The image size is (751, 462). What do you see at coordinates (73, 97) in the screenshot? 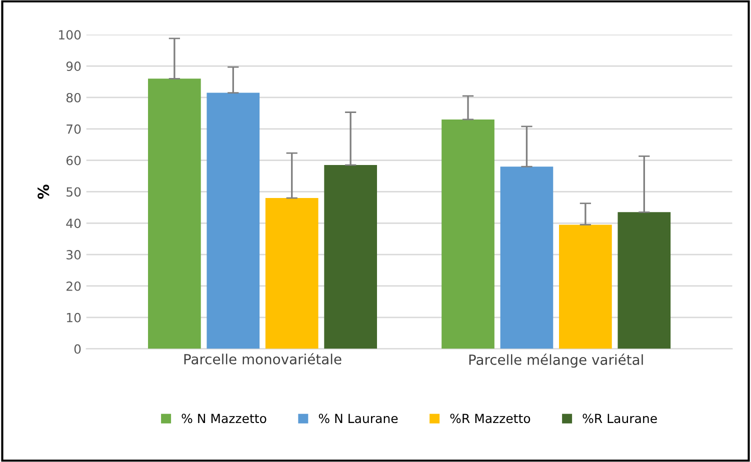
I see `y-tick-label: 80` at bounding box center [73, 97].